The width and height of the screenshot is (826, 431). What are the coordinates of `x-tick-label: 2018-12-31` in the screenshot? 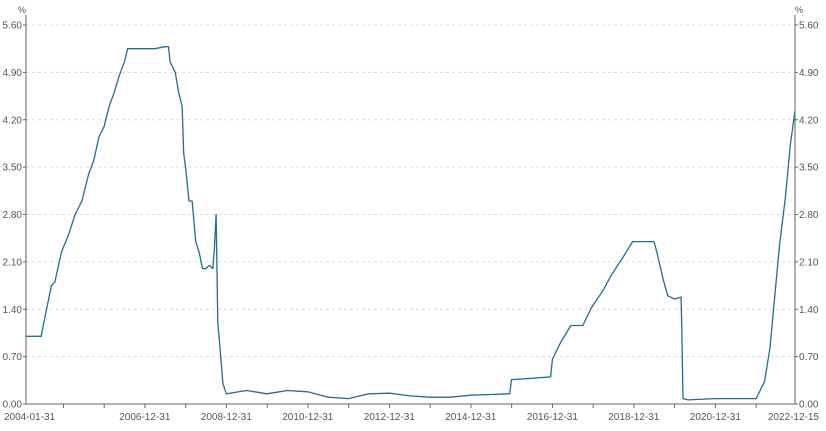 It's located at (634, 417).